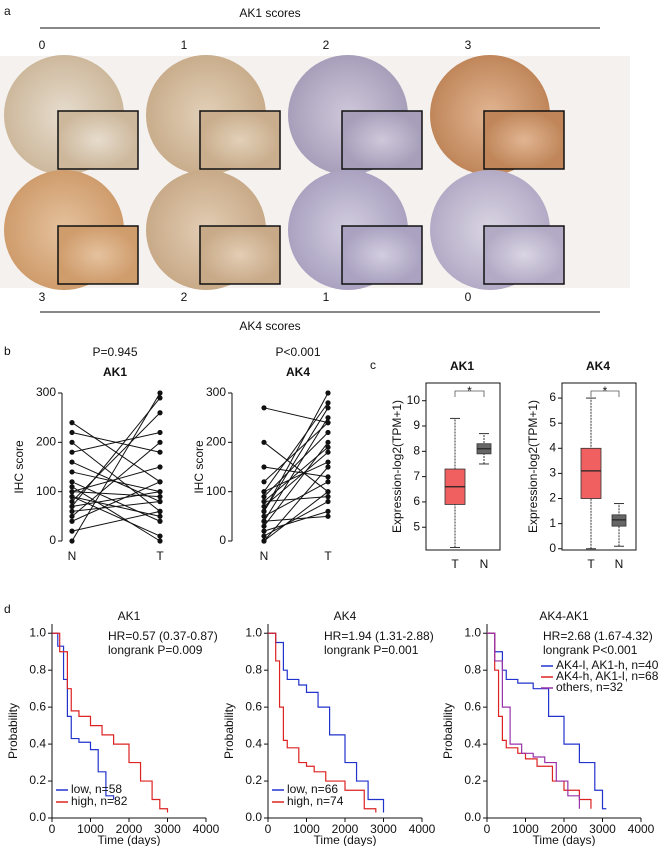 Image resolution: width=658 pixels, height=846 pixels. I want to click on x-tick-label: 1000, so click(525, 829).